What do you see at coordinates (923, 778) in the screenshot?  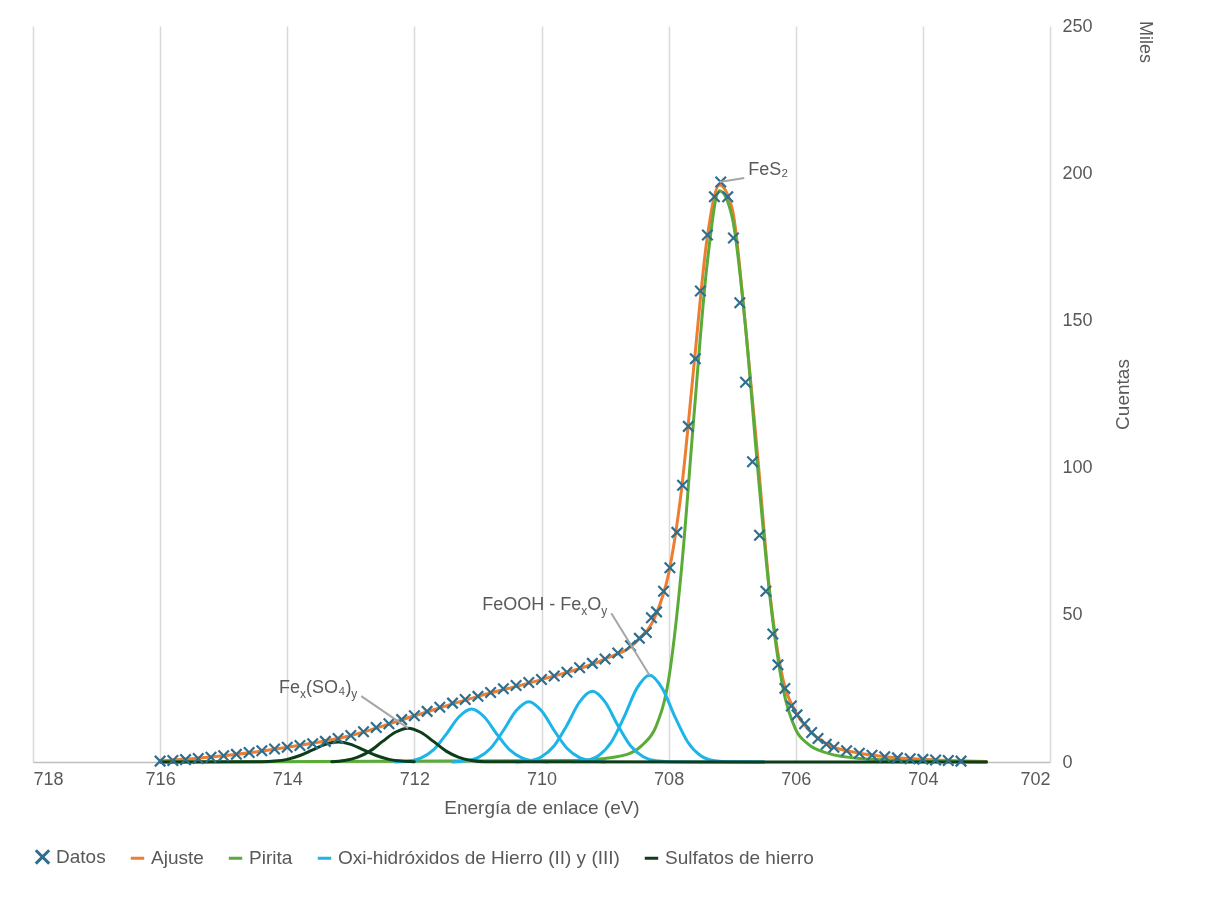 I see `x-tick-label: 704` at bounding box center [923, 778].